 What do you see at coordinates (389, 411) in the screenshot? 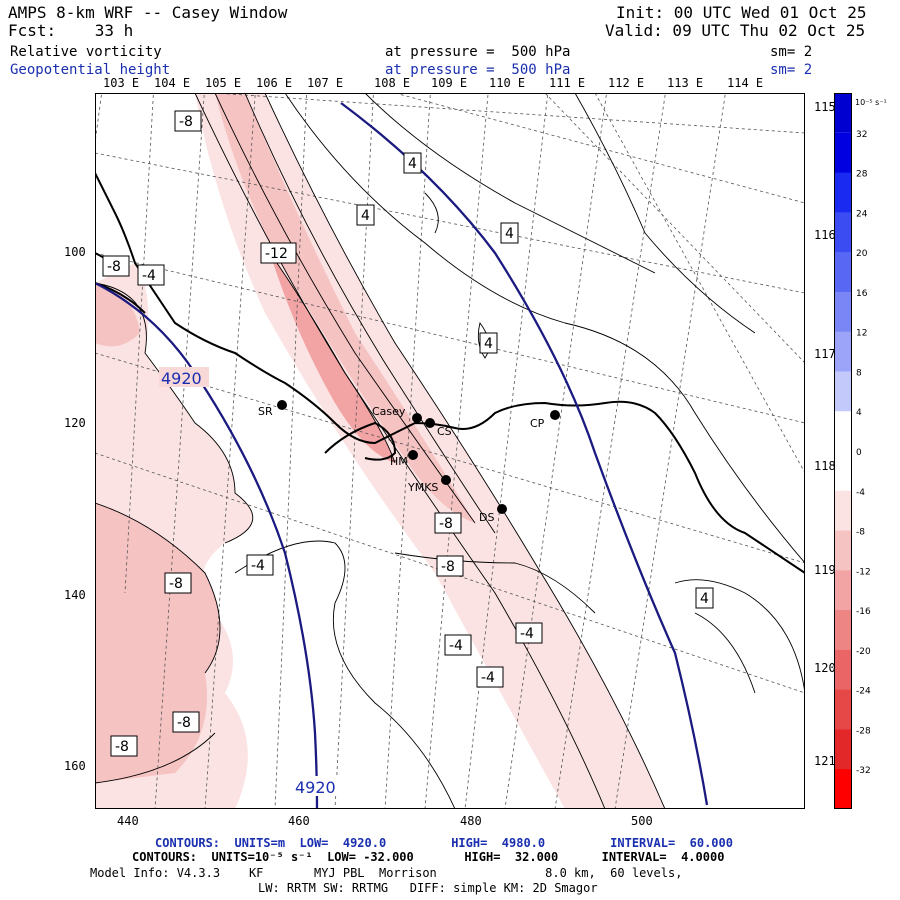
I see `station-label-casey: Casey` at bounding box center [389, 411].